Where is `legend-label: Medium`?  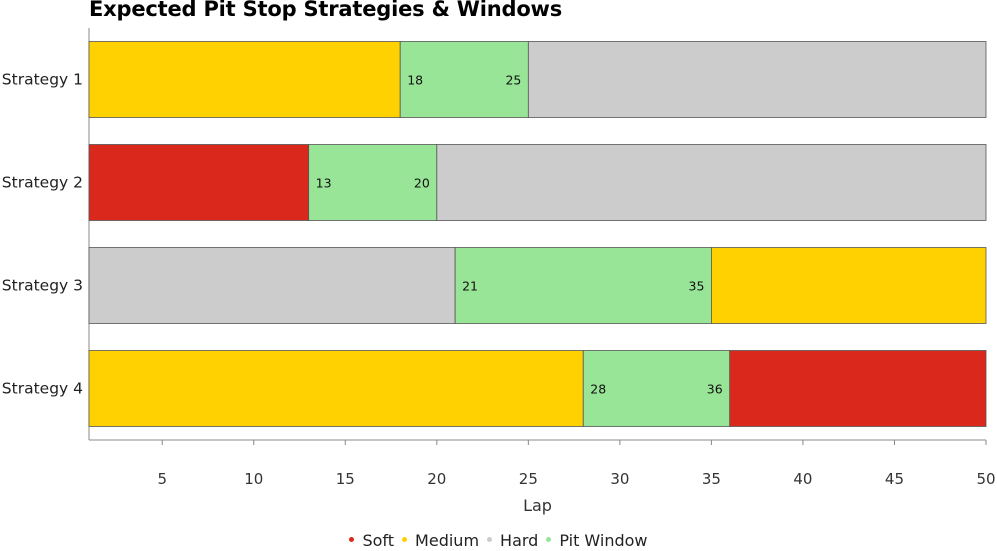 legend-label: Medium is located at coordinates (447, 540).